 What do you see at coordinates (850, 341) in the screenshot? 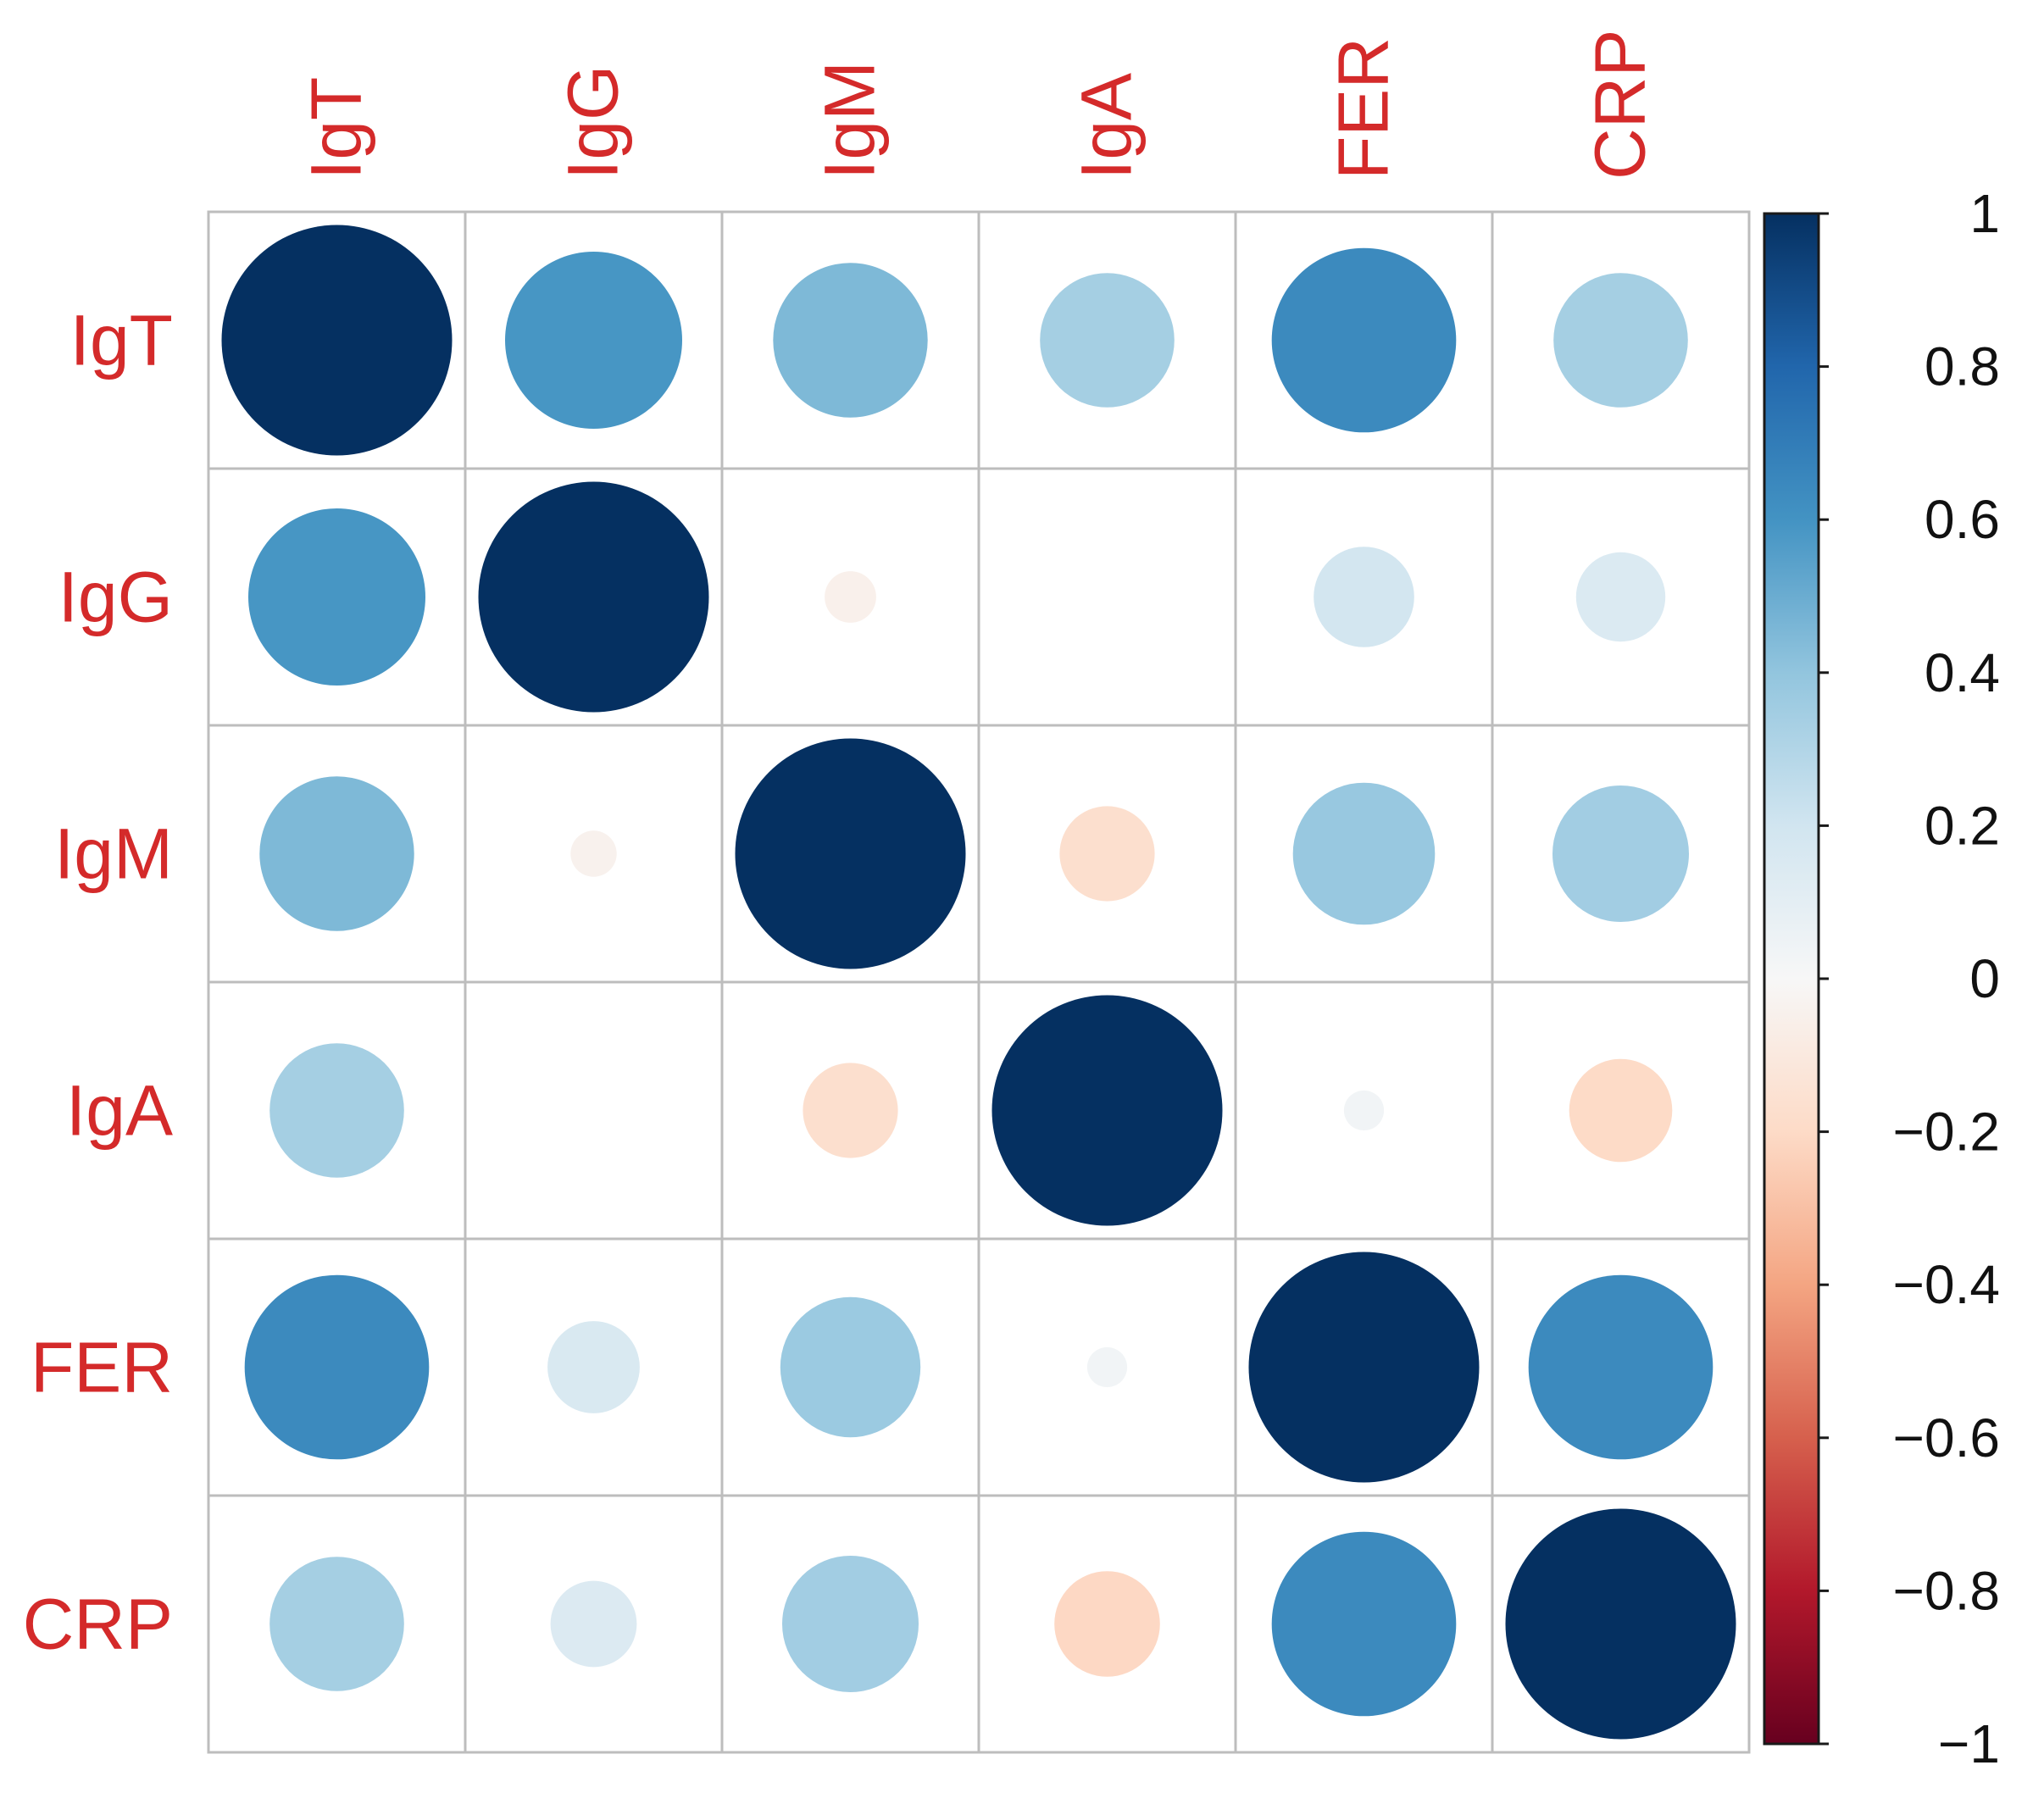
I see `corr-circle-igt-igm` at bounding box center [850, 341].